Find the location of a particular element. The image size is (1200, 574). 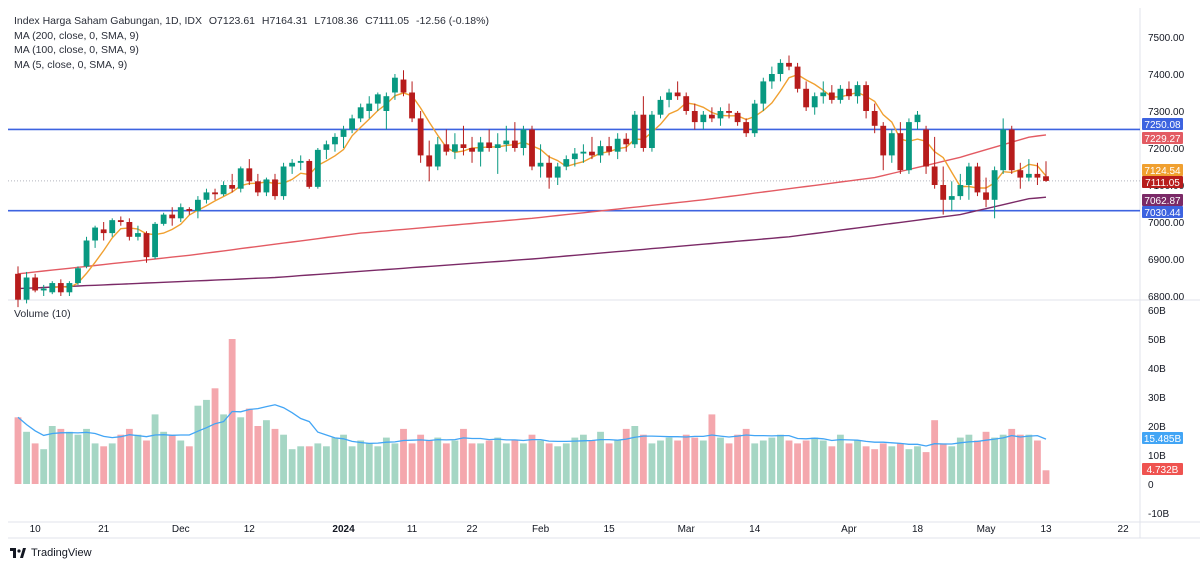

legend-ma100: MA (100, close, 0, SMA, 9) is located at coordinates (76, 50).